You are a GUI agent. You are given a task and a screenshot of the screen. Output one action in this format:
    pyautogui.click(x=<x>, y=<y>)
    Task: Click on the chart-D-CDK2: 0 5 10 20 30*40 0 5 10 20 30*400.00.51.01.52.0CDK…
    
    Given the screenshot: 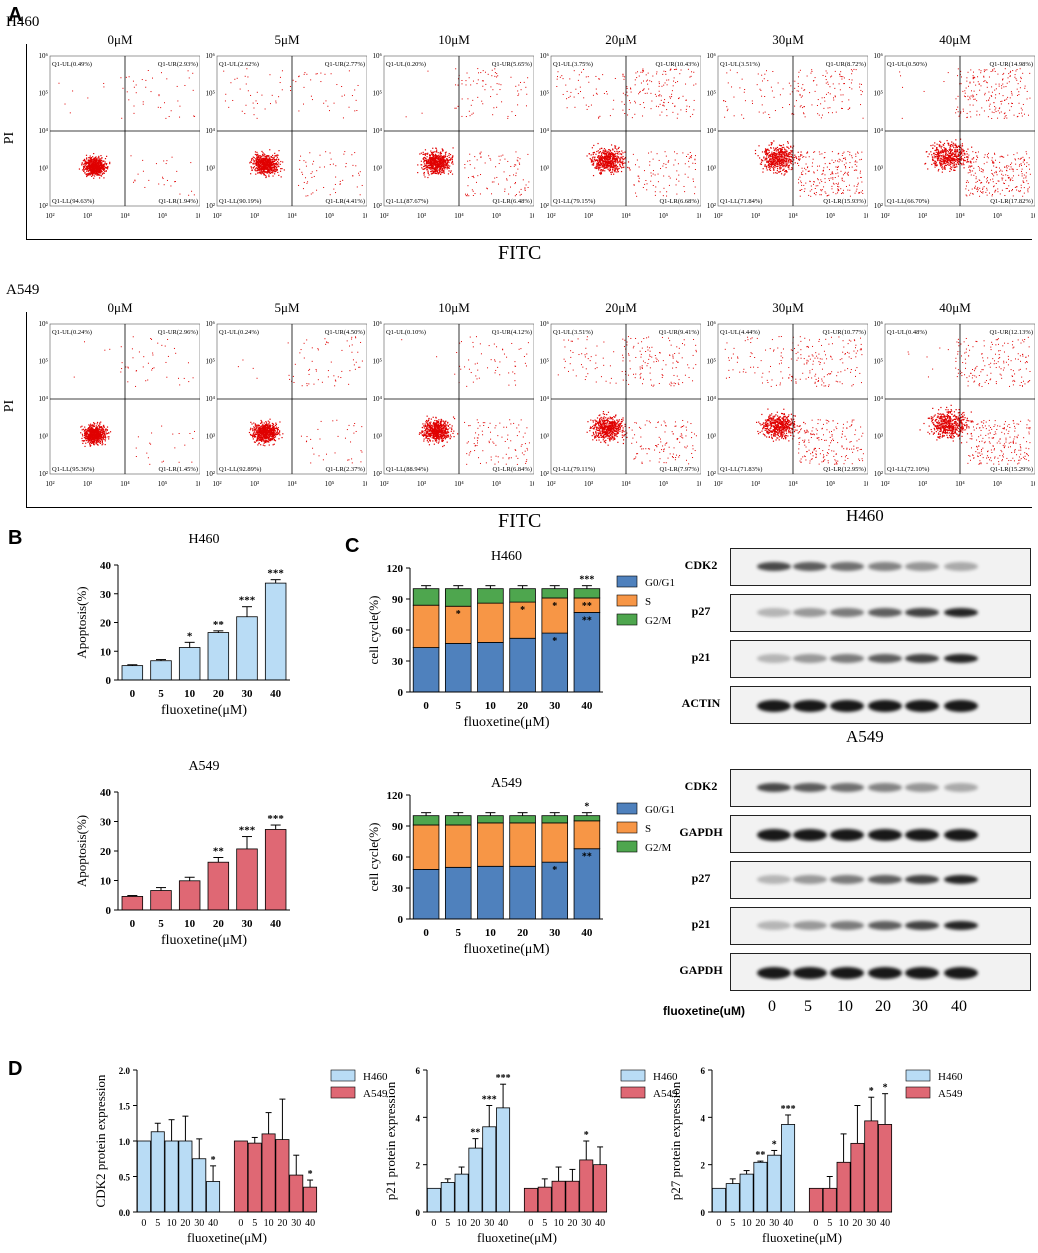 What is the action you would take?
    pyautogui.click(x=240, y=1155)
    